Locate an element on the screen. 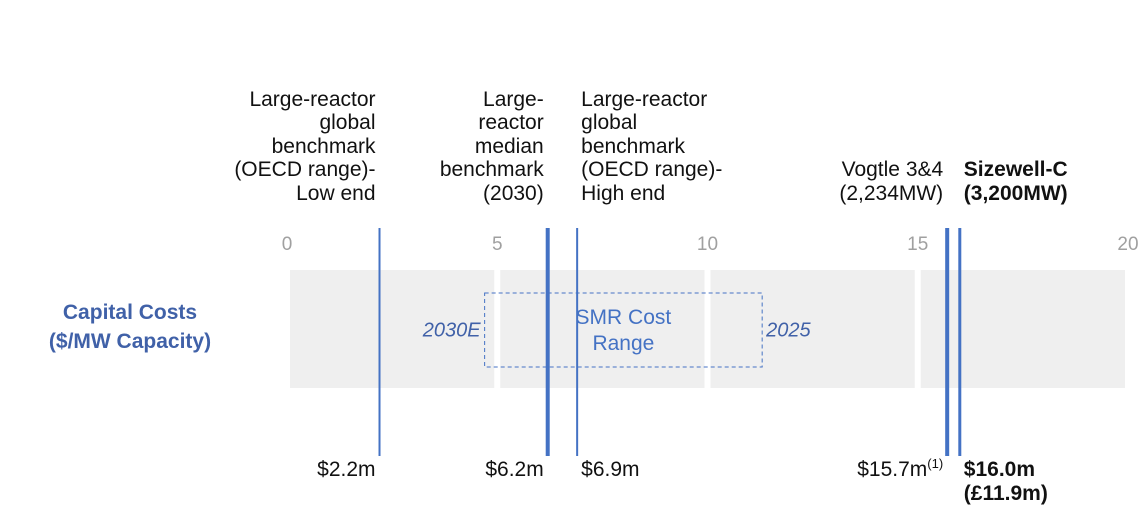 The height and width of the screenshot is (525, 1148). value-label-text: $6.2m is located at coordinates (514, 469).